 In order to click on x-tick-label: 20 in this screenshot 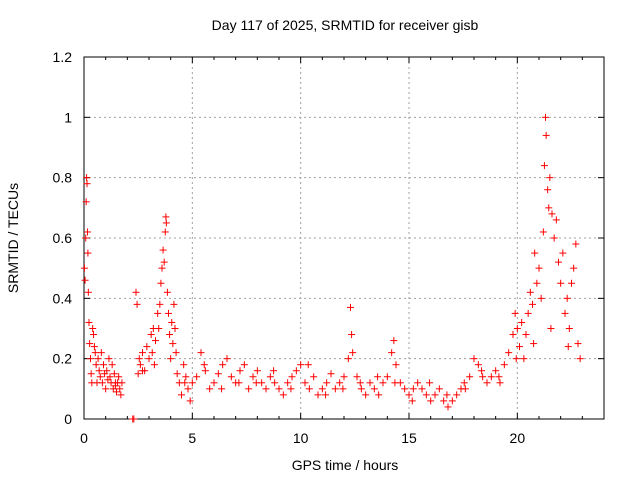, I will do `click(518, 438)`.